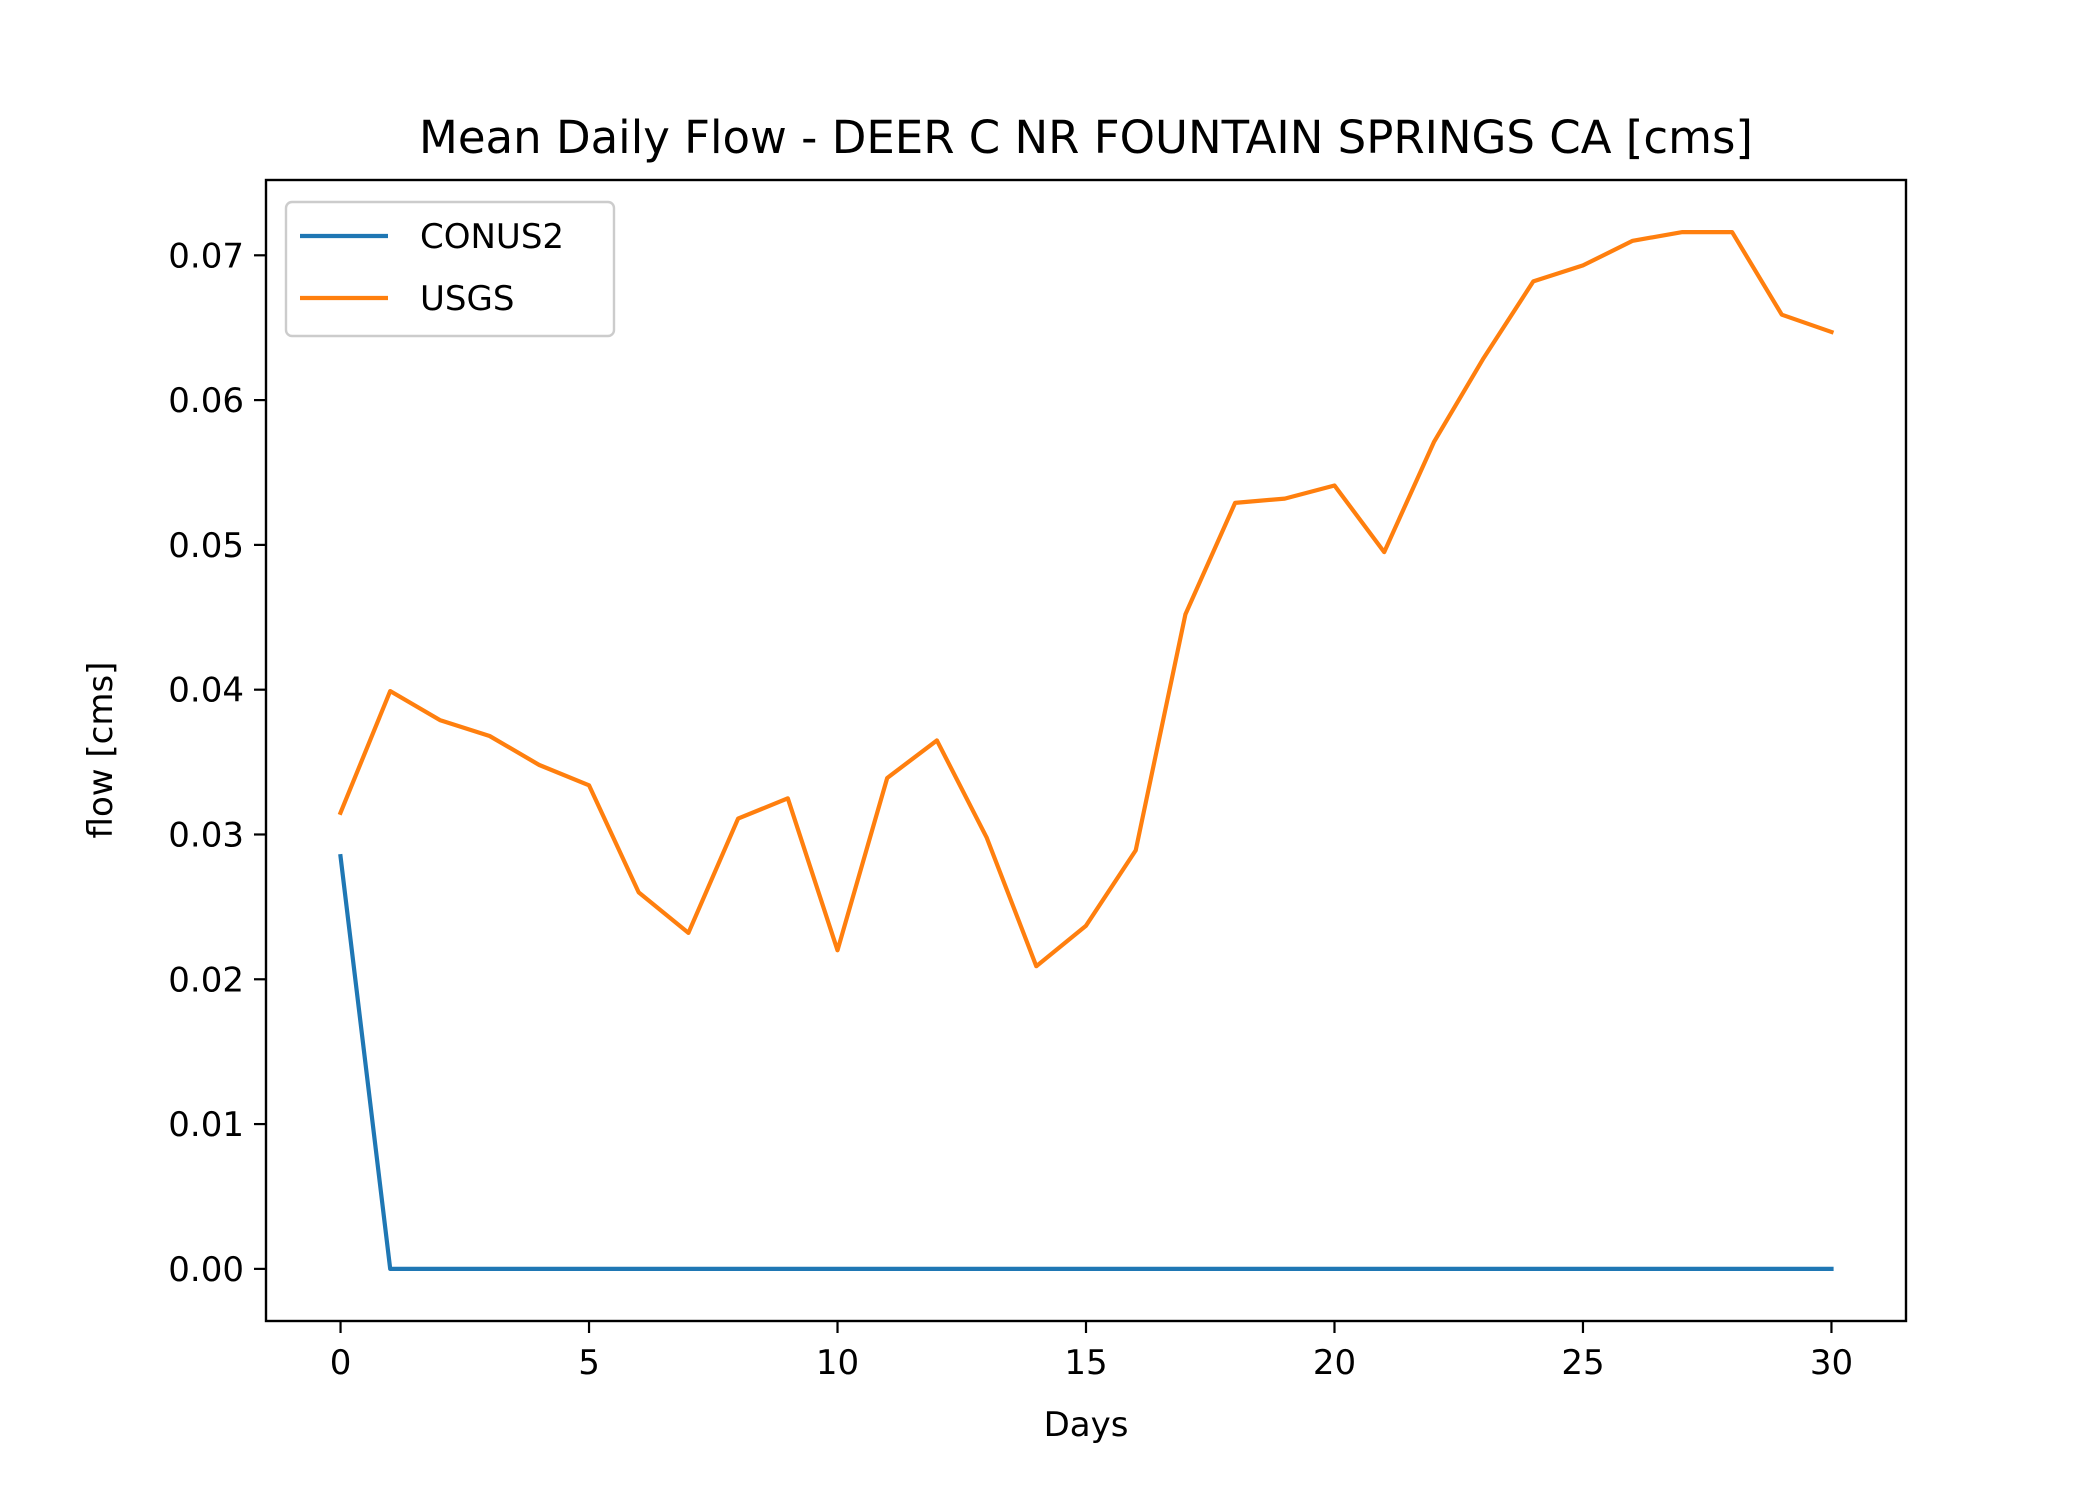 This screenshot has width=2100, height=1500. What do you see at coordinates (1086, 1425) in the screenshot?
I see `x-axis-label: Days` at bounding box center [1086, 1425].